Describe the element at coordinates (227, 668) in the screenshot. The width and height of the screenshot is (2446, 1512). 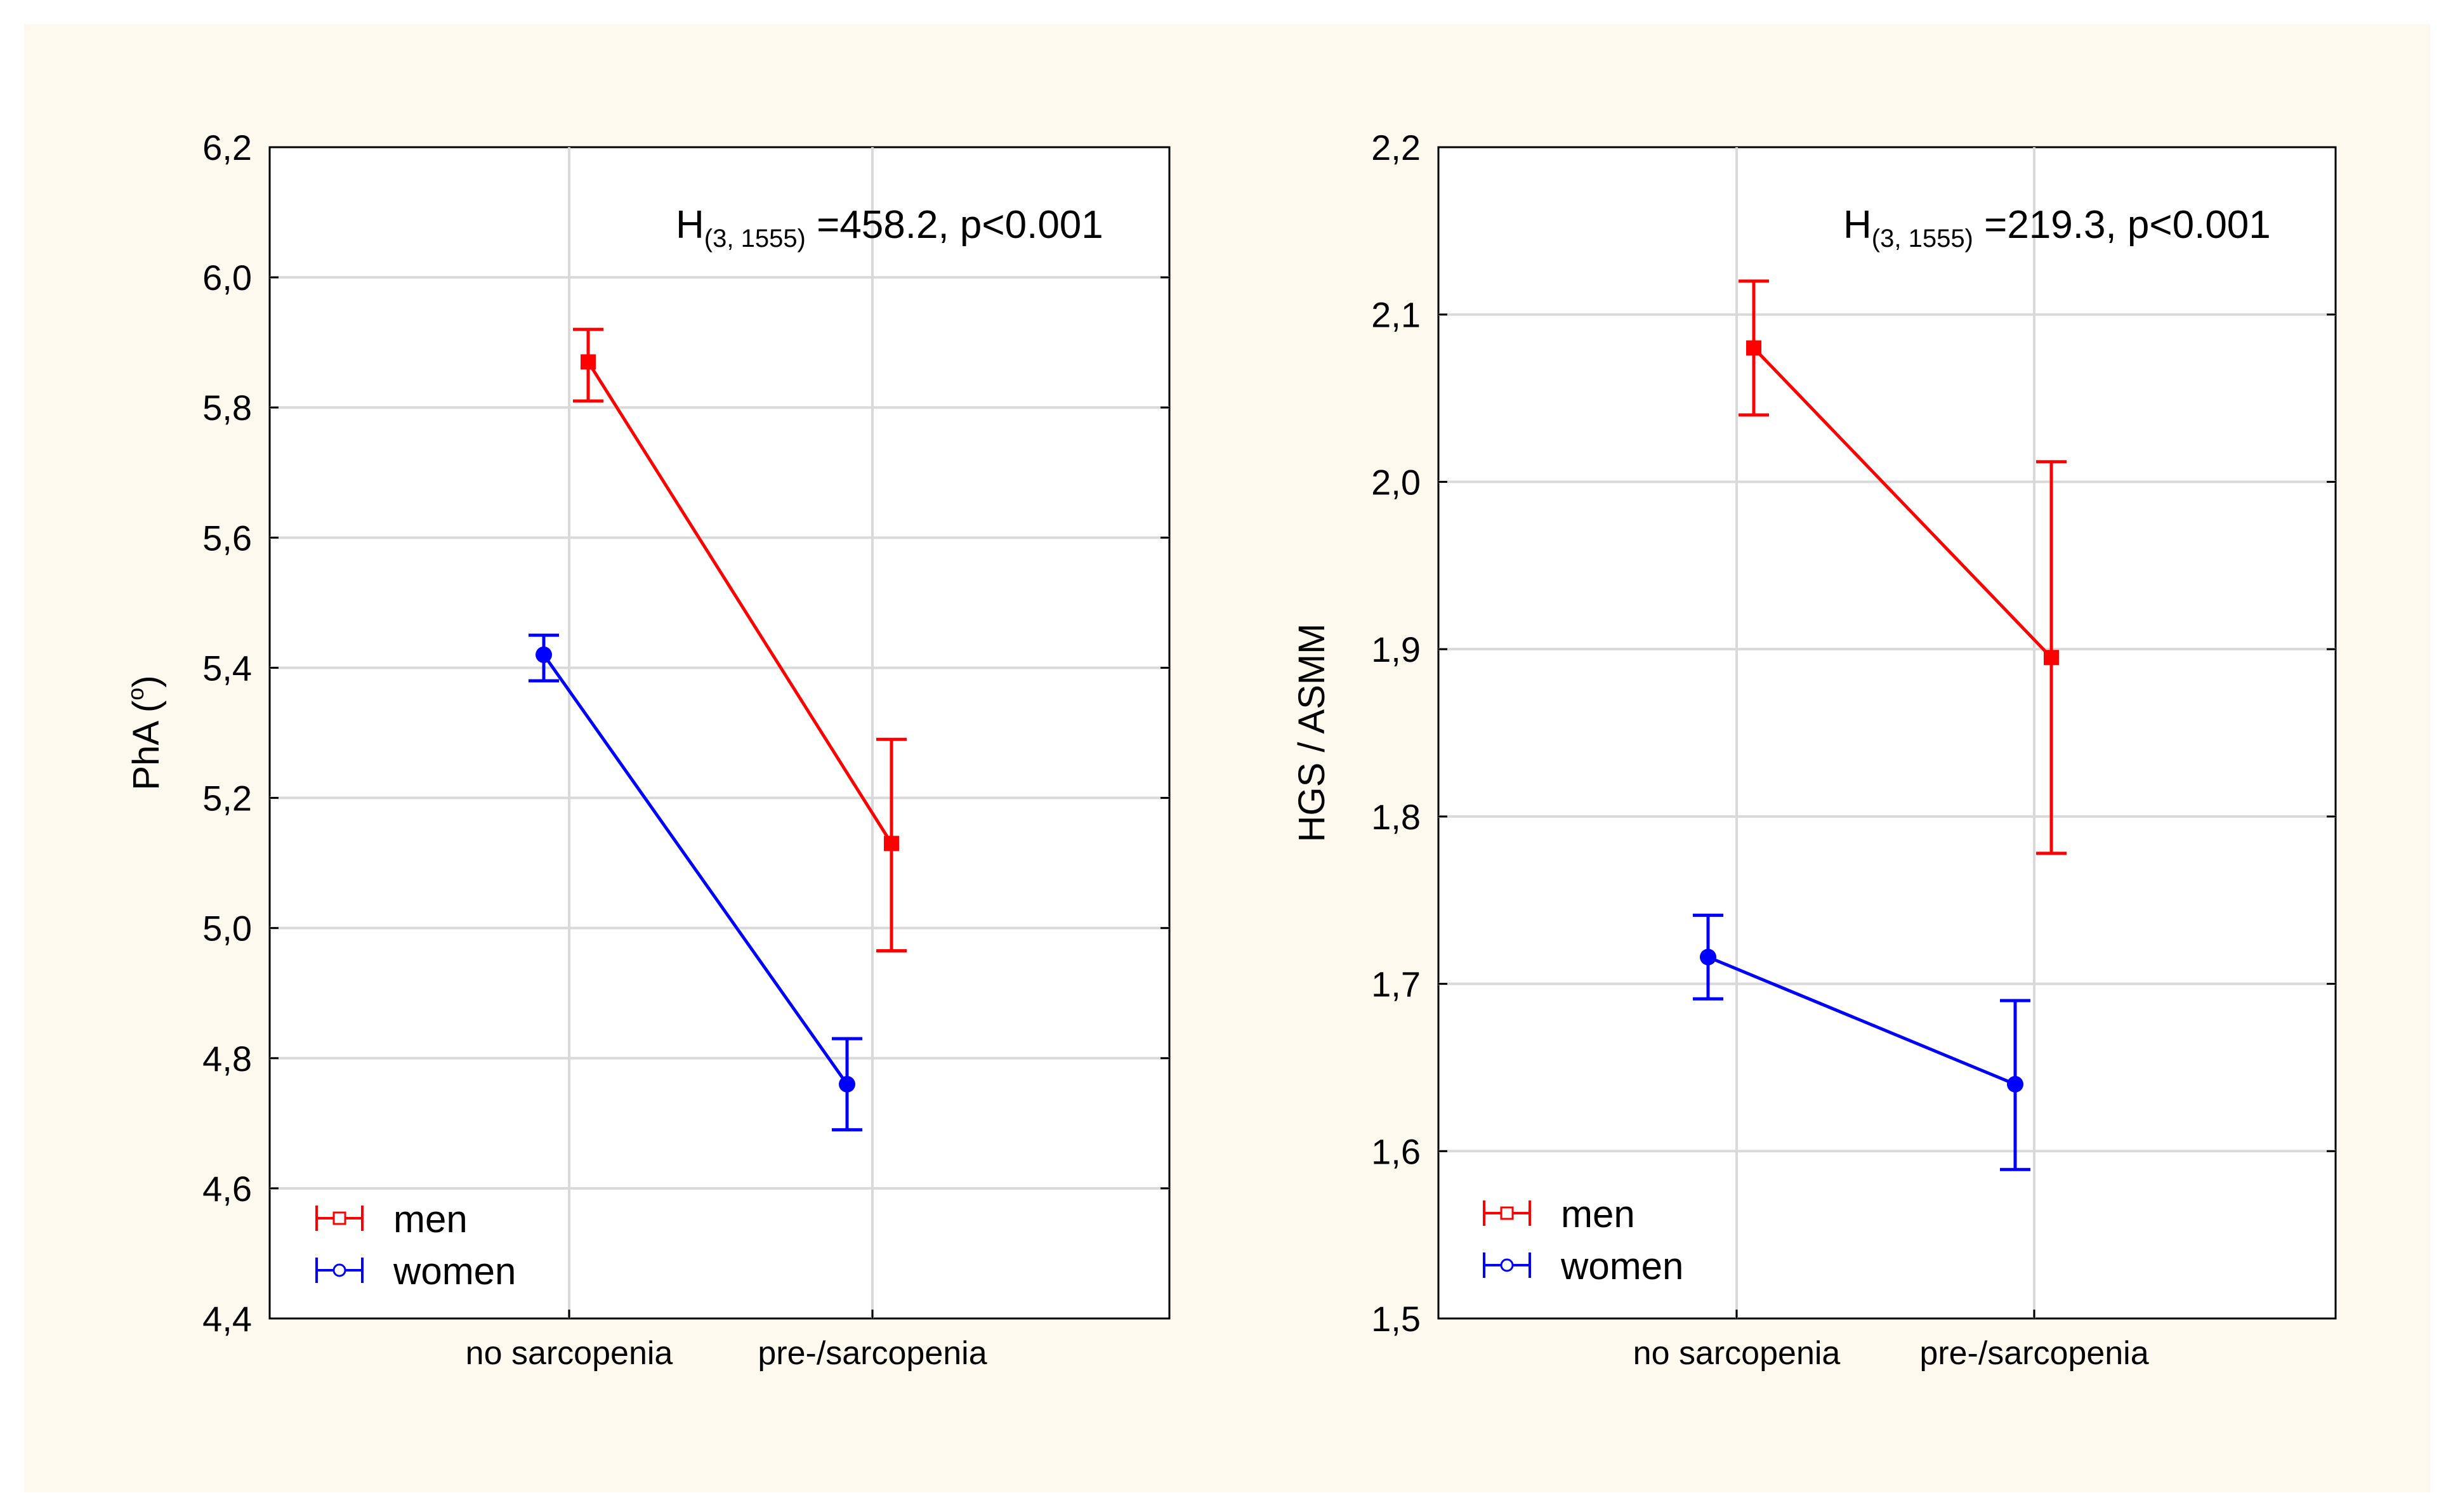
I see `y-tick-label: 5,4` at that location.